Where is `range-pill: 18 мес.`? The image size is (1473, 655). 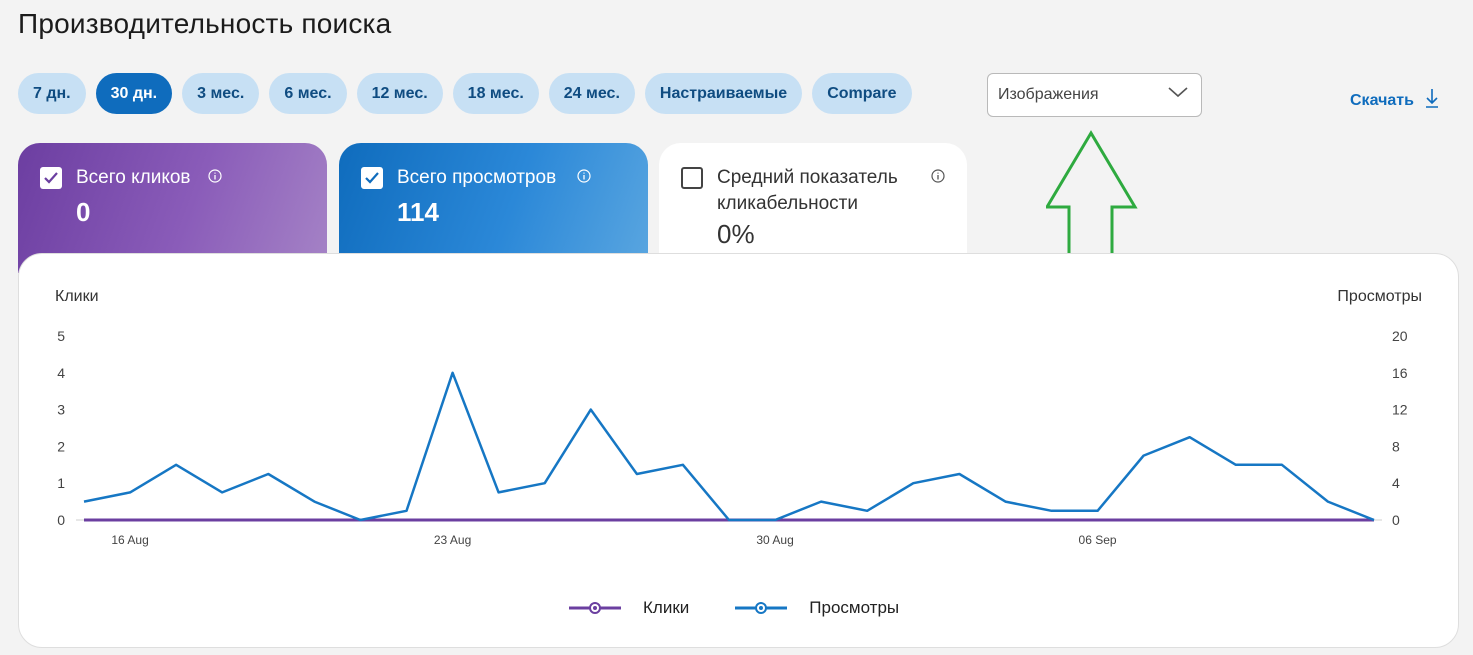 range-pill: 18 мес. is located at coordinates (495, 93).